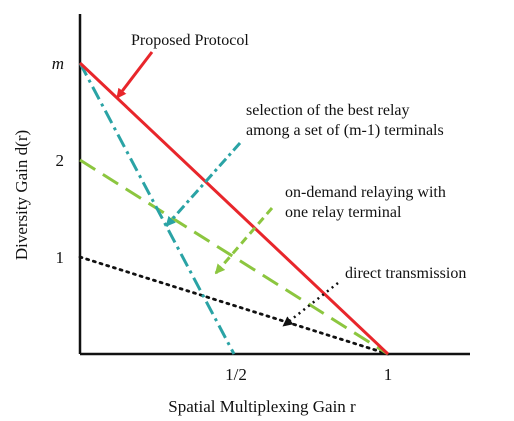  What do you see at coordinates (203, 184) in the screenshot?
I see `annotation-arrow-best-relay` at bounding box center [203, 184].